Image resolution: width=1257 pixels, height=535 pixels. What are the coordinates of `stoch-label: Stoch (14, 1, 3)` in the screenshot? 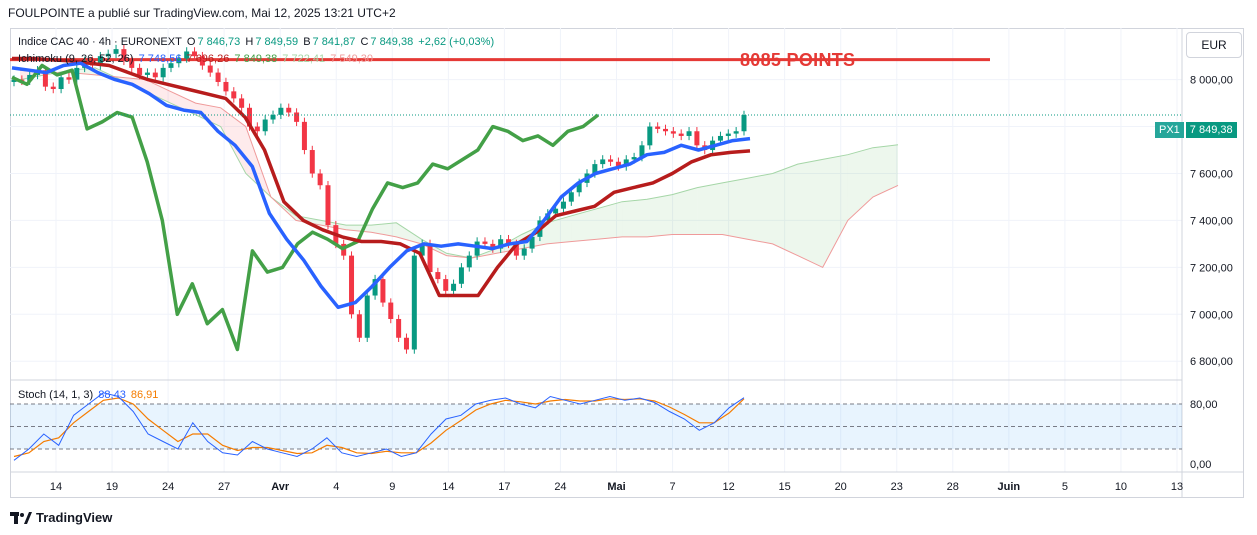 It's located at (56, 395).